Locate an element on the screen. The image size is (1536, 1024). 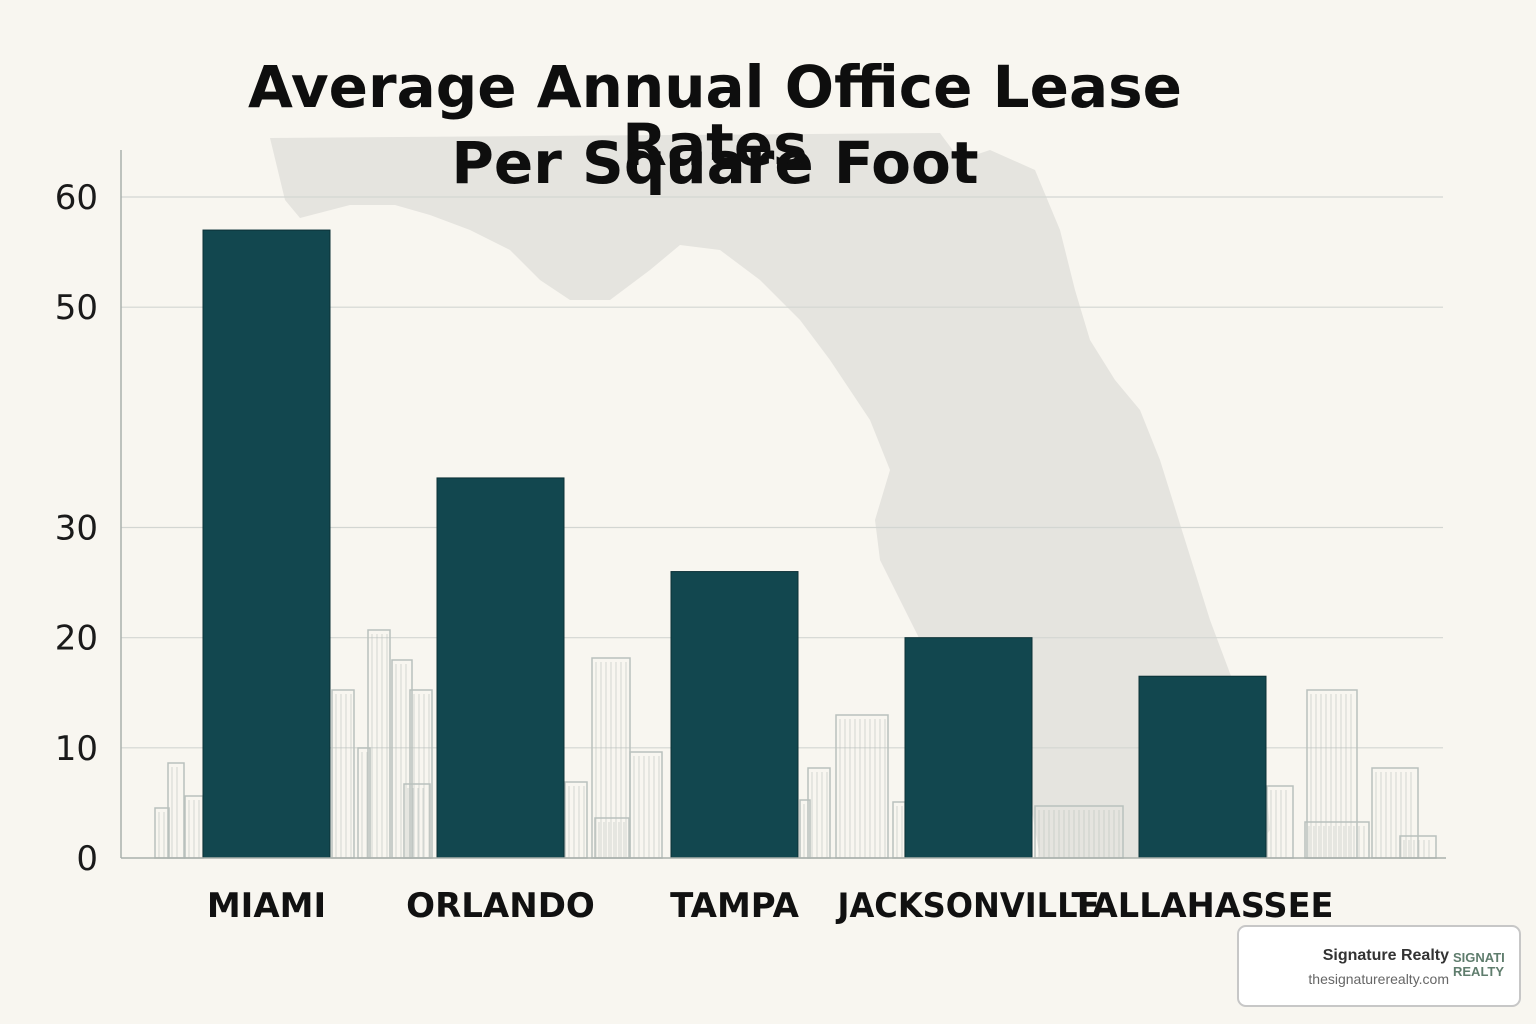
y-tick-label: 60 is located at coordinates (76, 198).